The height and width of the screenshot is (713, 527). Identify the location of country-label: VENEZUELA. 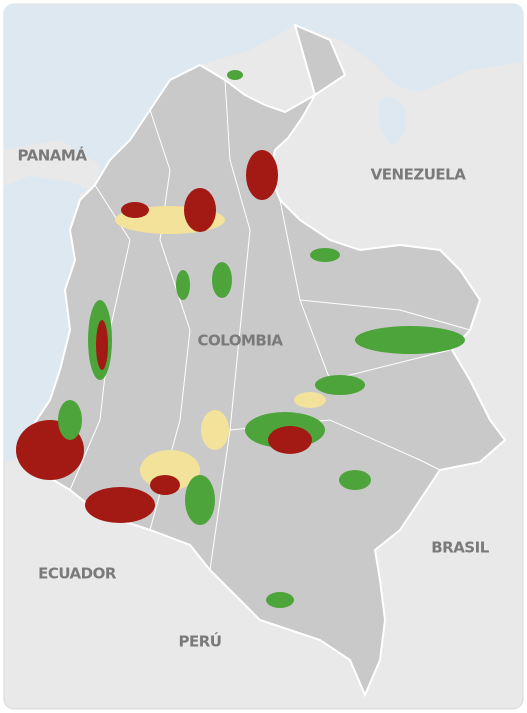
(419, 175).